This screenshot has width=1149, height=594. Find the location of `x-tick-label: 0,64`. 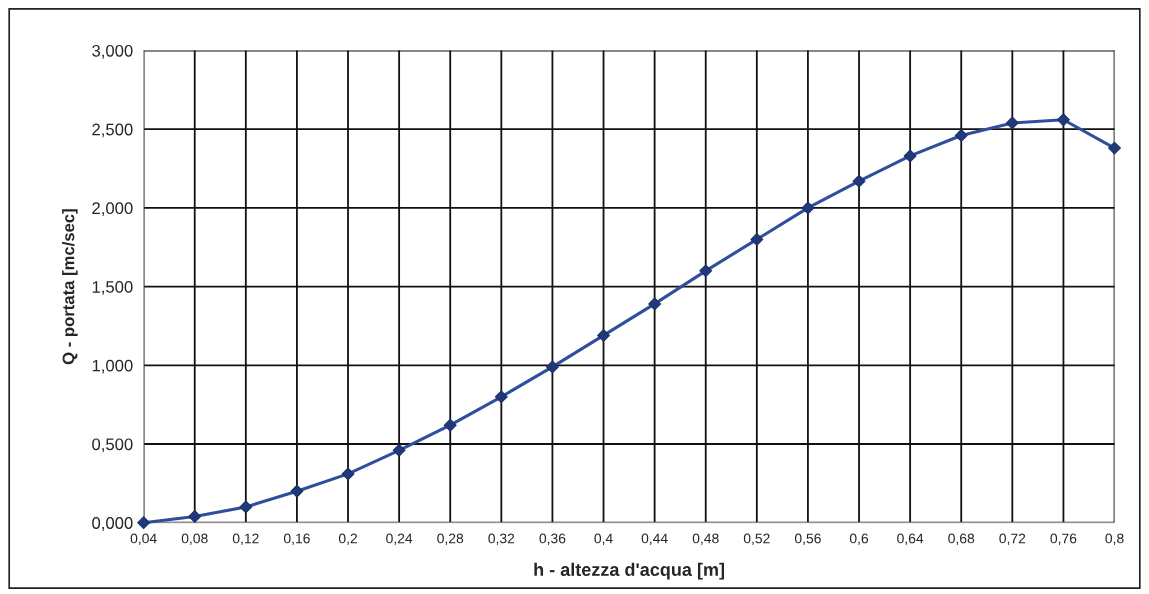

x-tick-label: 0,64 is located at coordinates (910, 539).